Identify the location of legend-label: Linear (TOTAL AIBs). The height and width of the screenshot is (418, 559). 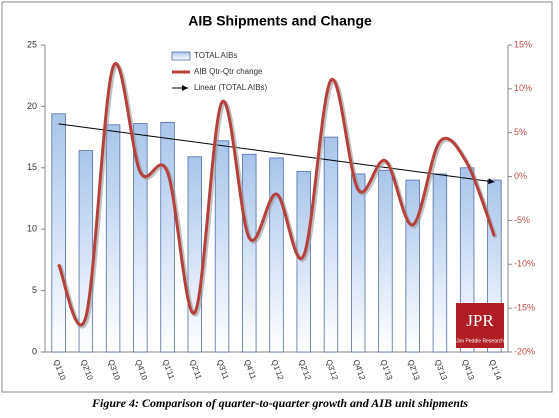
(231, 87).